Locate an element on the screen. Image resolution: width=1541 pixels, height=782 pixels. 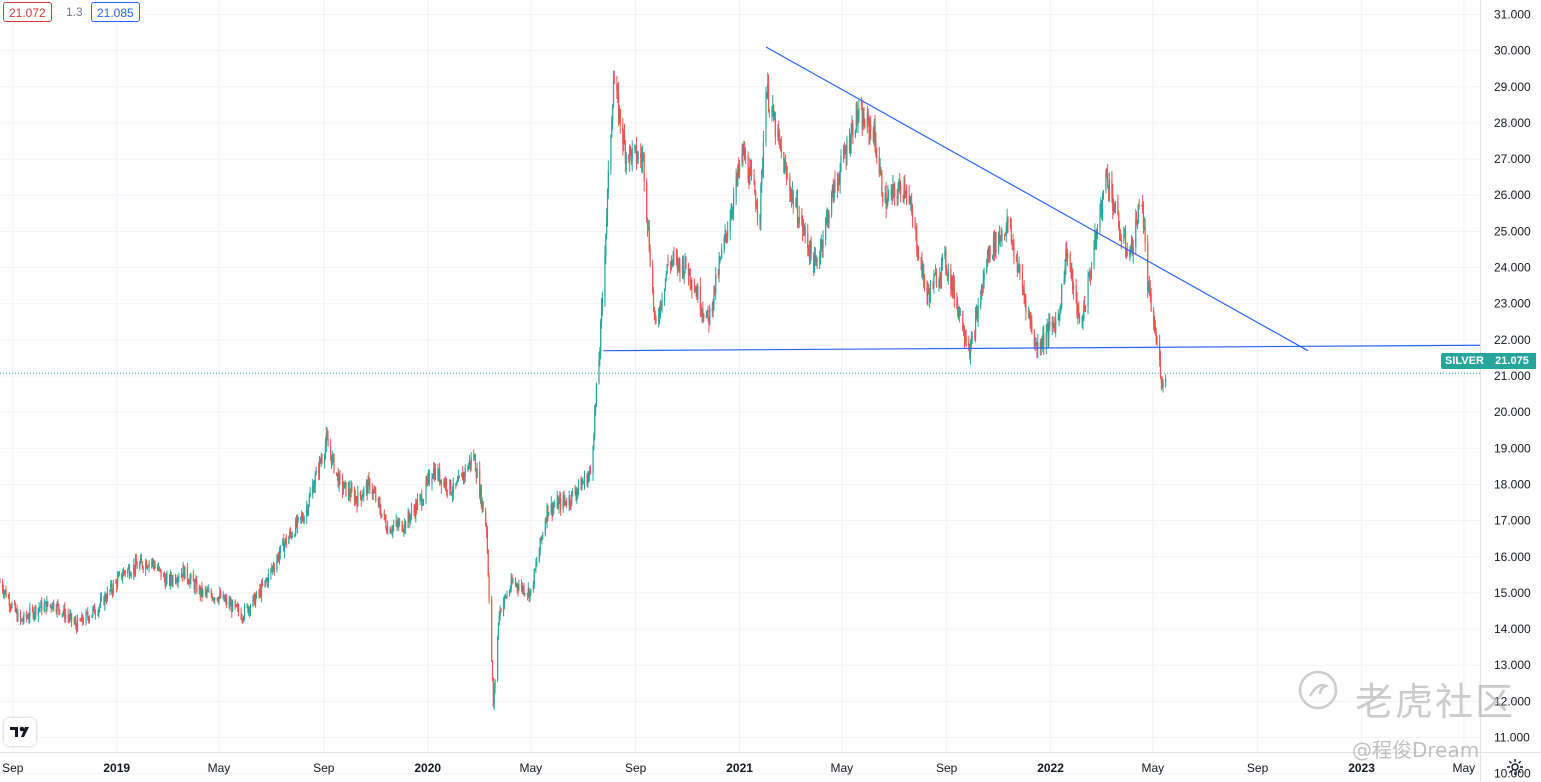
time-tick-label: Sep is located at coordinates (1258, 768).